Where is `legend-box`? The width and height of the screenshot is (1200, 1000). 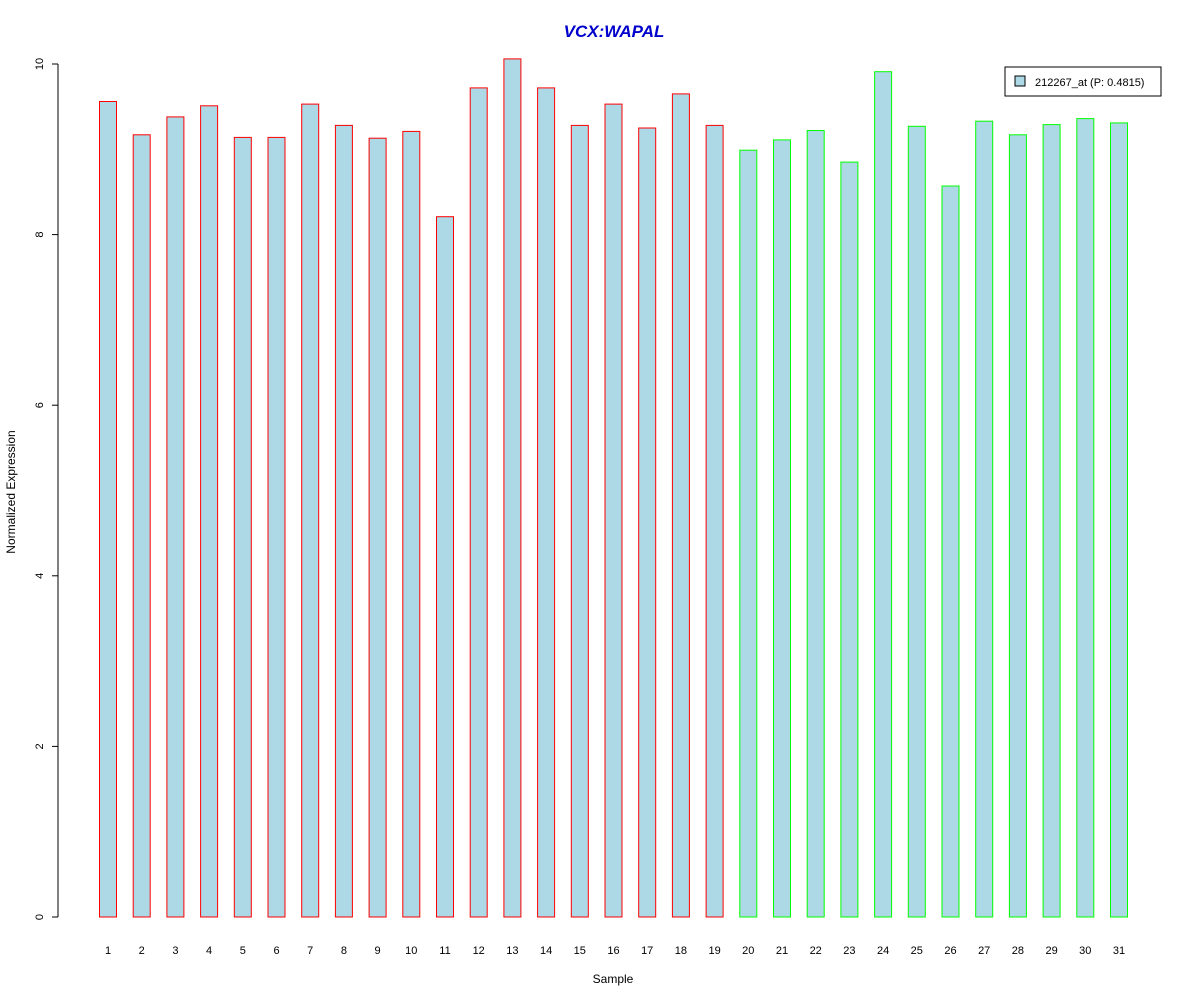 legend-box is located at coordinates (1083, 81).